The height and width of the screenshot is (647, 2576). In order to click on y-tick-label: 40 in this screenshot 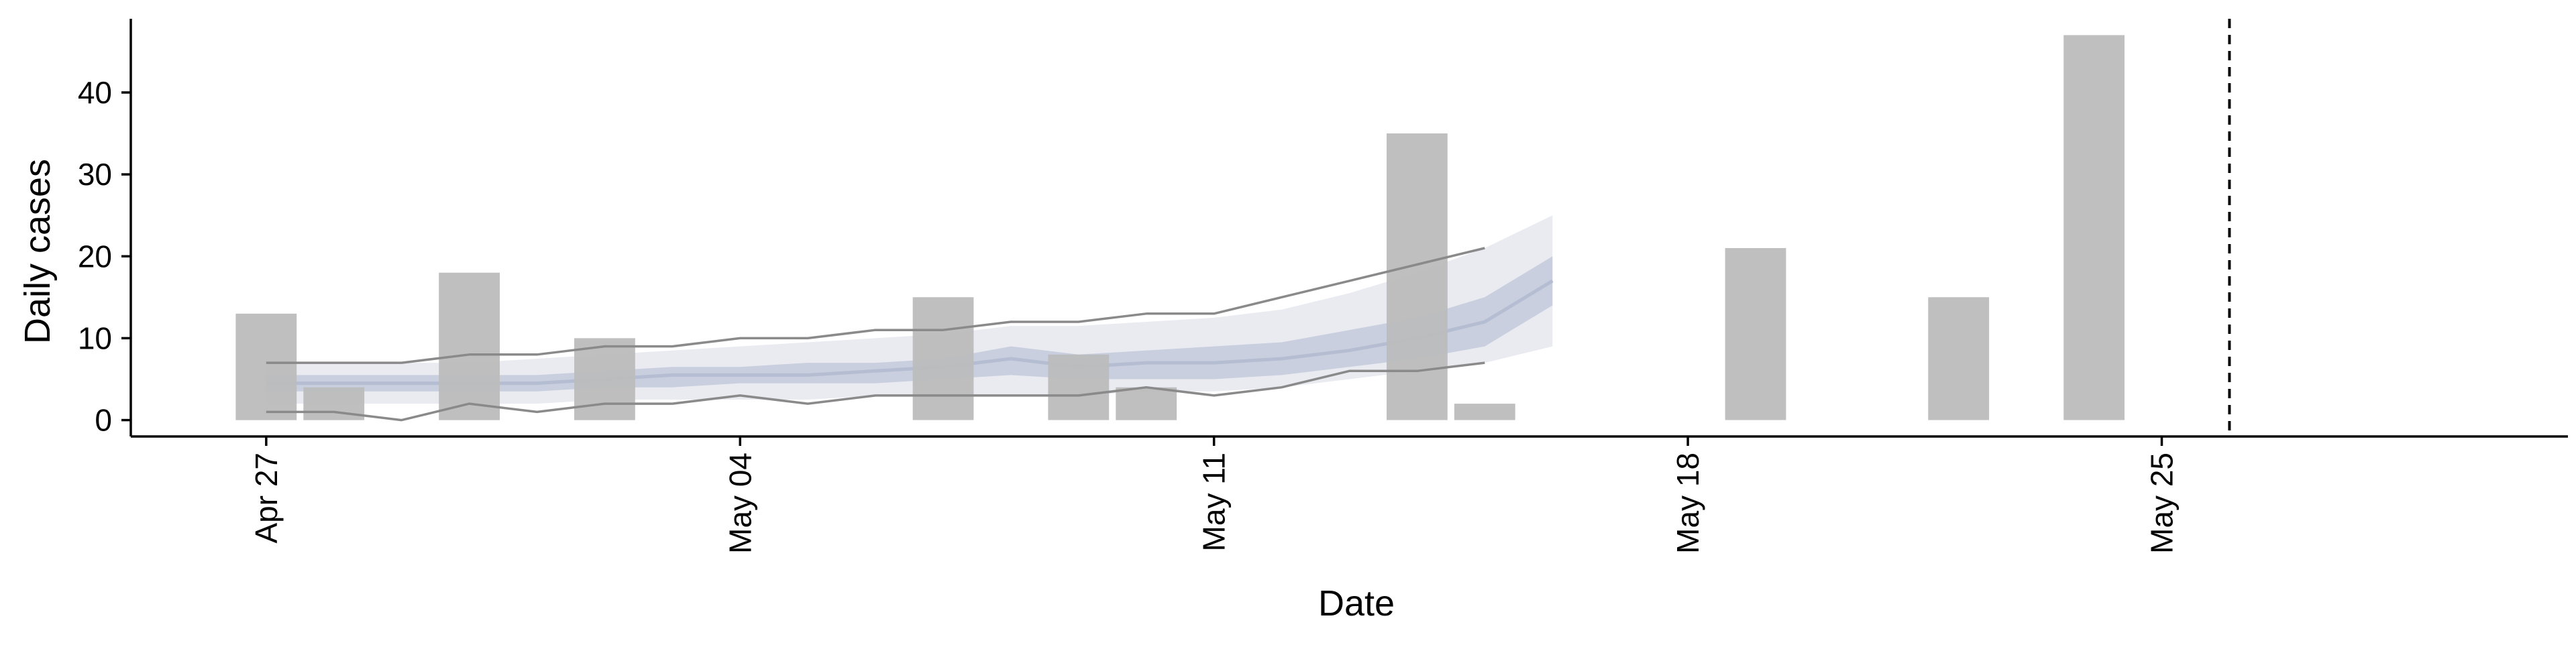, I will do `click(95, 93)`.